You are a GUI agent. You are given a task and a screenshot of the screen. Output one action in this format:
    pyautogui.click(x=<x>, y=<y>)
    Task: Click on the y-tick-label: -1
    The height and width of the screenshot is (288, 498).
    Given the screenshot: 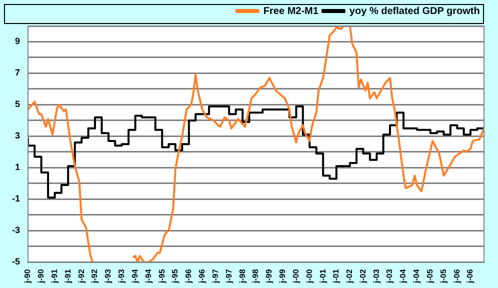 What is the action you would take?
    pyautogui.click(x=16, y=199)
    